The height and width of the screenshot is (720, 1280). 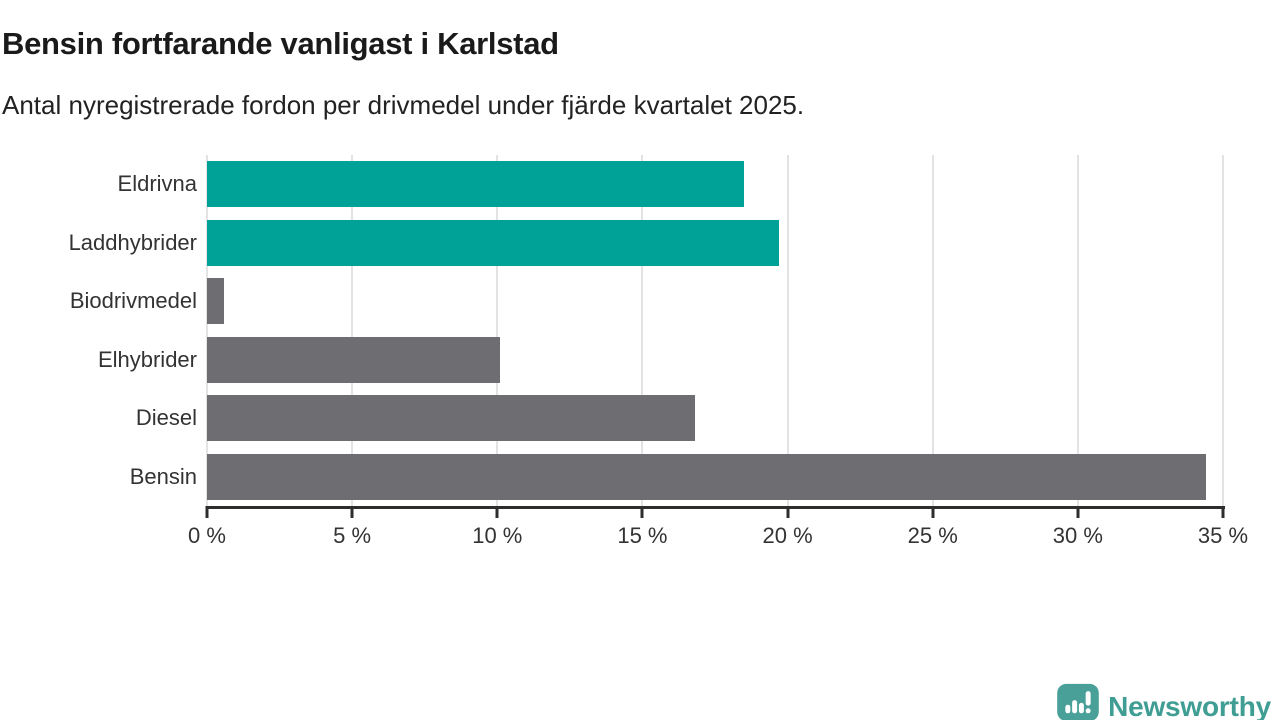 I want to click on x-axis-tick-label: 15 %, so click(x=642, y=535).